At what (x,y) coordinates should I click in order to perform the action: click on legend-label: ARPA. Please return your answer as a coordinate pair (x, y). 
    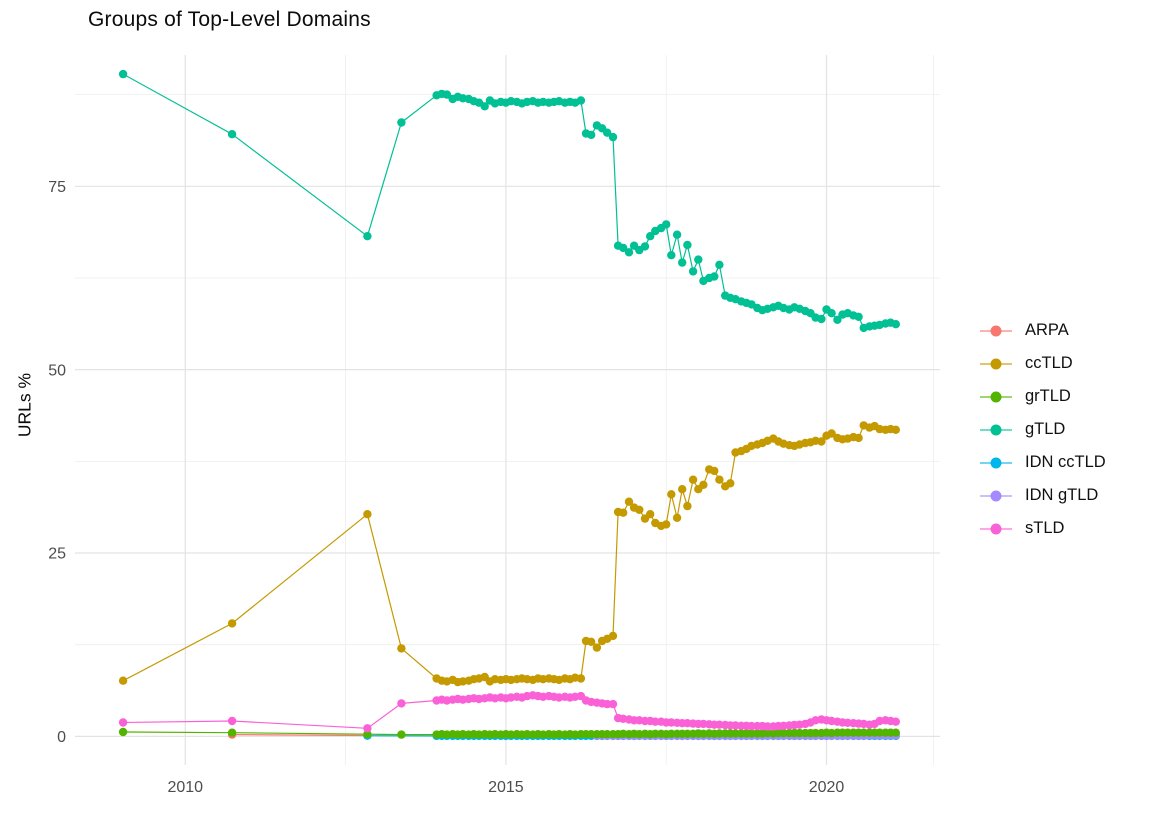
    Looking at the image, I should click on (1047, 330).